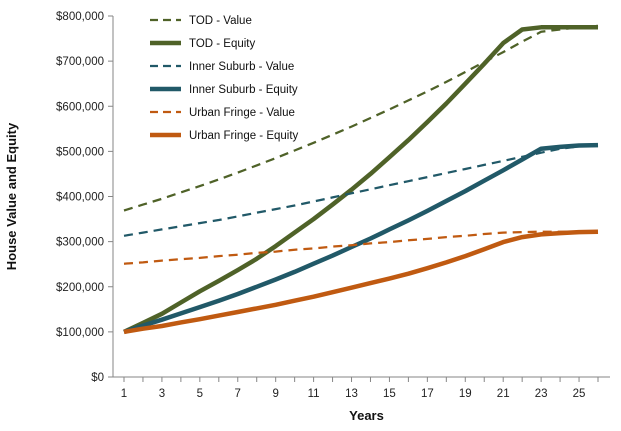  Describe the element at coordinates (220, 21) in the screenshot. I see `legend-label: TOD - Value` at that location.